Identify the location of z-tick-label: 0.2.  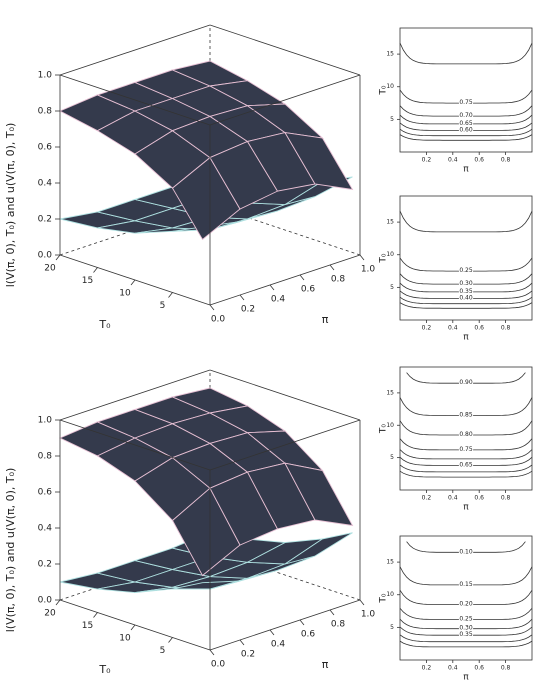
(45, 220).